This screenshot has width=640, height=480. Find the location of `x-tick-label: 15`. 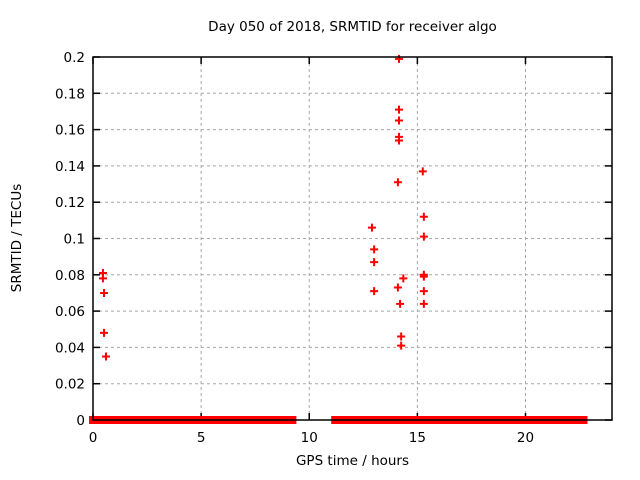

x-tick-label: 15 is located at coordinates (417, 438).